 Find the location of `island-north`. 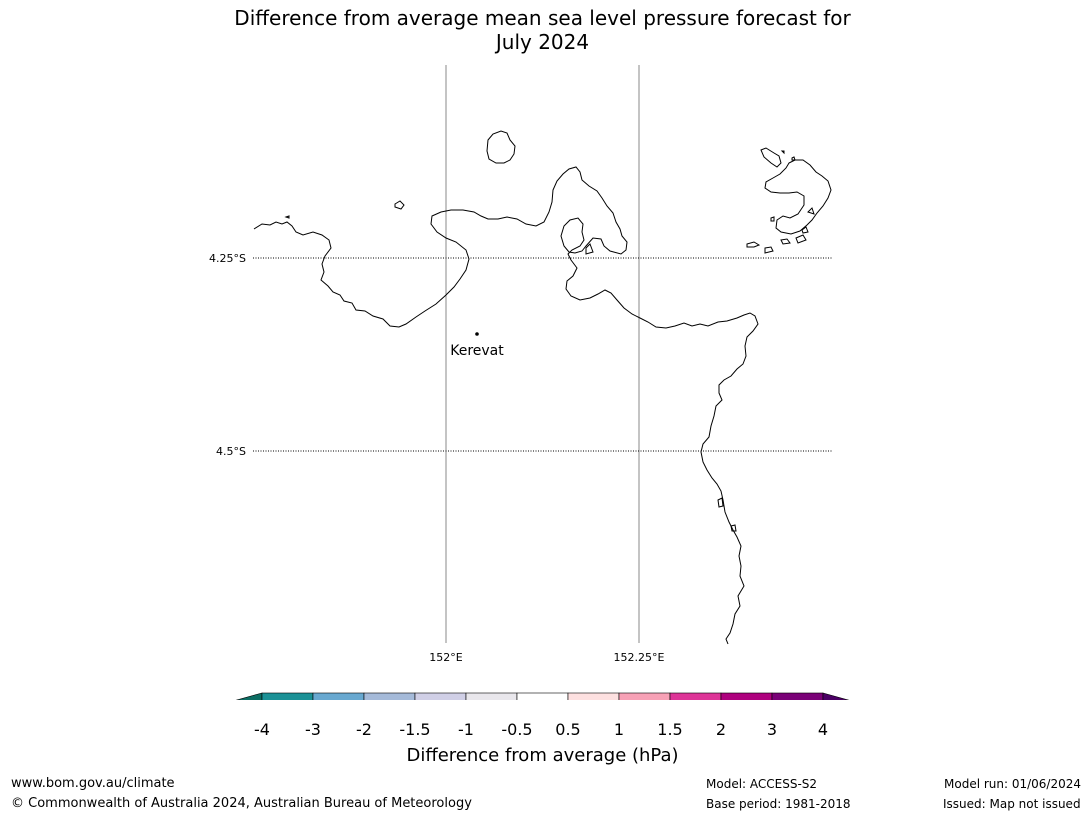

island-north is located at coordinates (501, 147).